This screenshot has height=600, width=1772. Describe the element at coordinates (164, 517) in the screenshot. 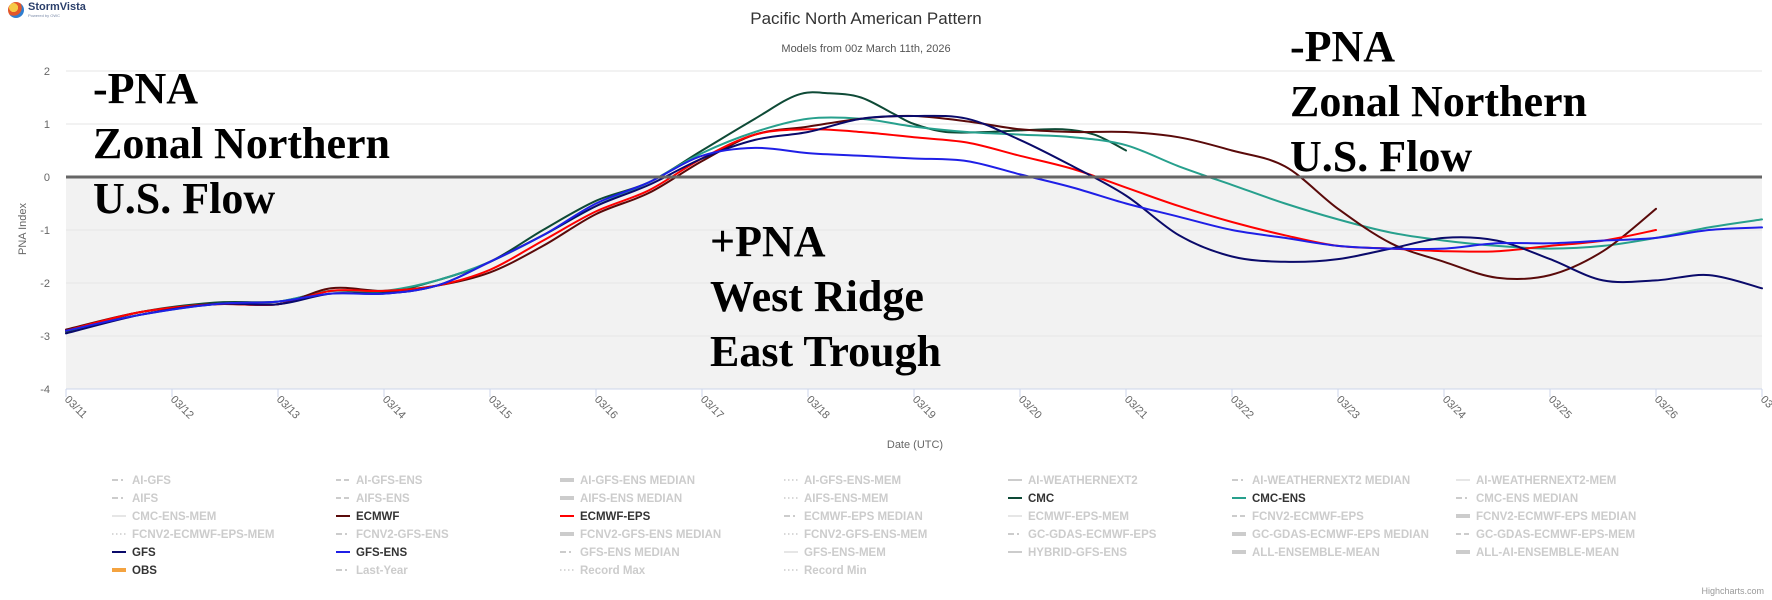

I see `legend-item: CMC-ENS-MEM` at that location.